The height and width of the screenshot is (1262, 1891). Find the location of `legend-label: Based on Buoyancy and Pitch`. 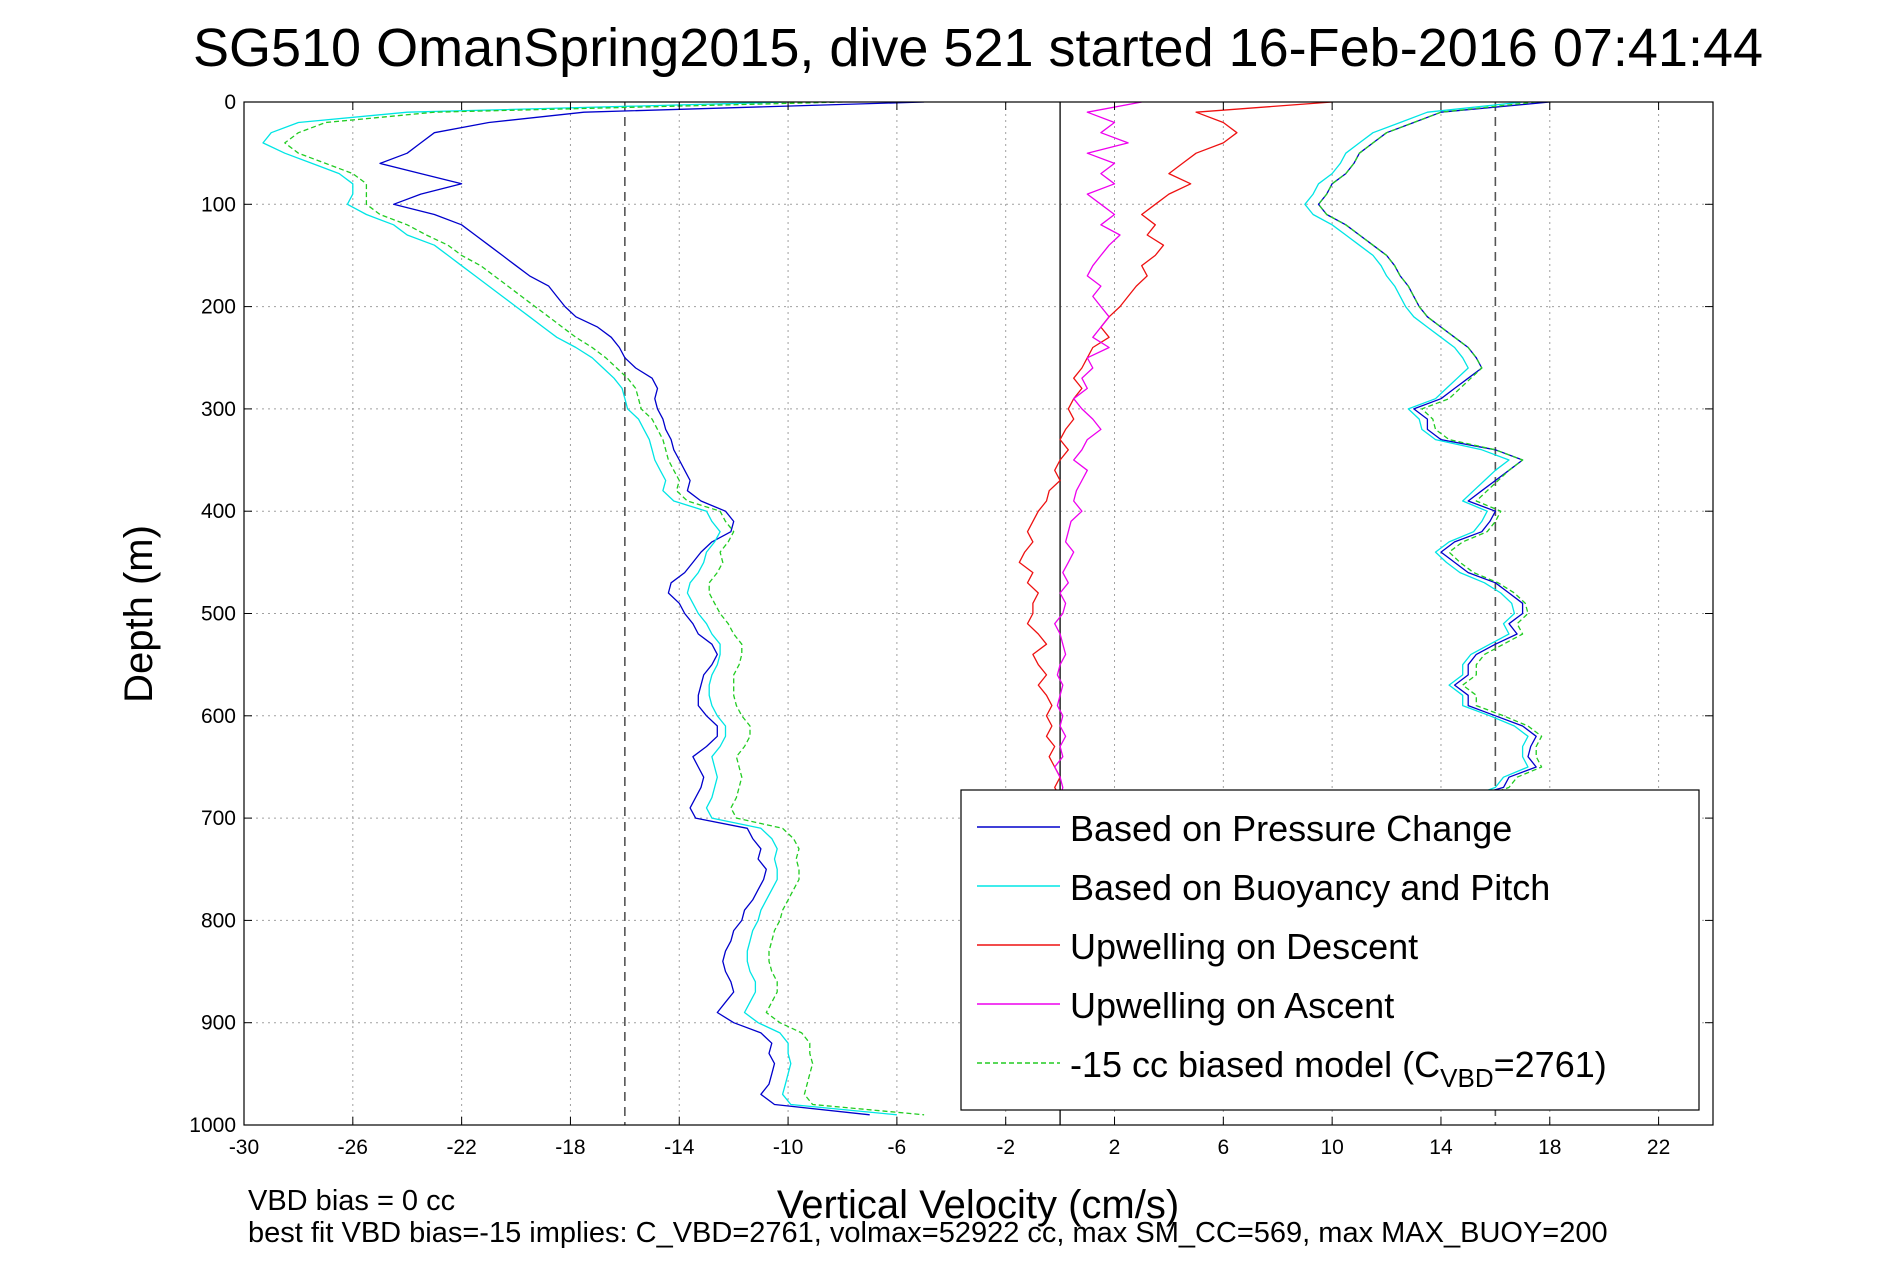

legend-label: Based on Buoyancy and Pitch is located at coordinates (1310, 887).